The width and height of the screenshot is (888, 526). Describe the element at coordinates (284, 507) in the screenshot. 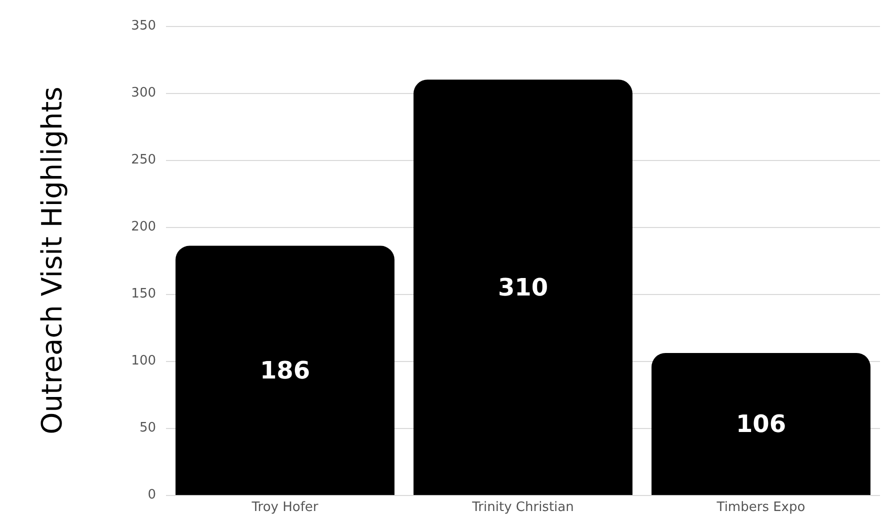

I see `x-tick-label: Troy Hofer` at that location.